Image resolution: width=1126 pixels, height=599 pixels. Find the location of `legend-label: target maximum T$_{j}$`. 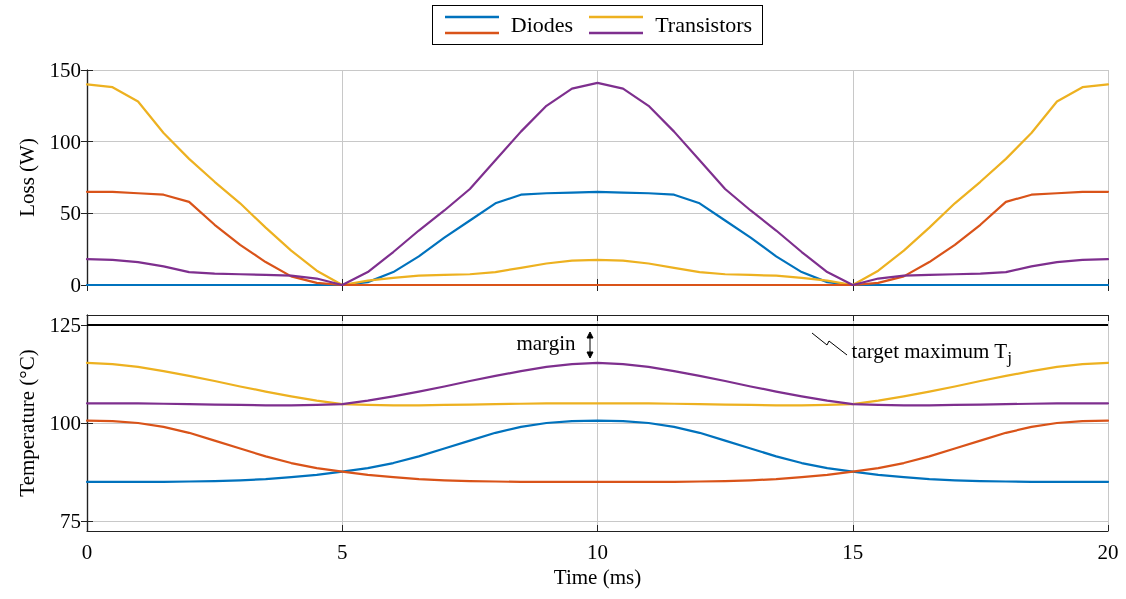

legend-label: target maximum T$_{j}$ is located at coordinates (931, 352).